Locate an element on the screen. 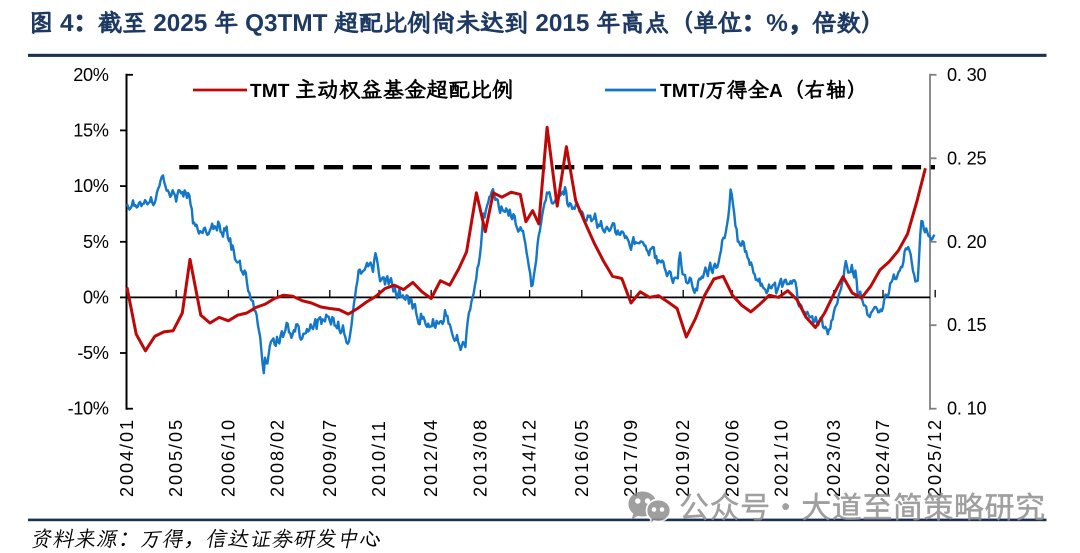  svg-text: 2006/10 is located at coordinates (228, 457).